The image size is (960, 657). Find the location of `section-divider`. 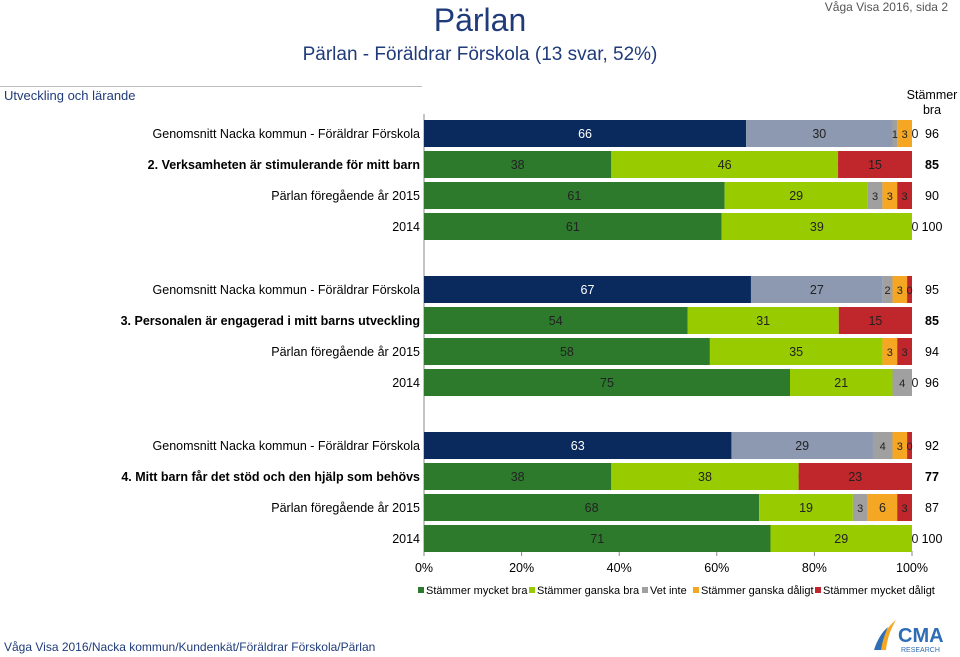

section-divider is located at coordinates (211, 86).